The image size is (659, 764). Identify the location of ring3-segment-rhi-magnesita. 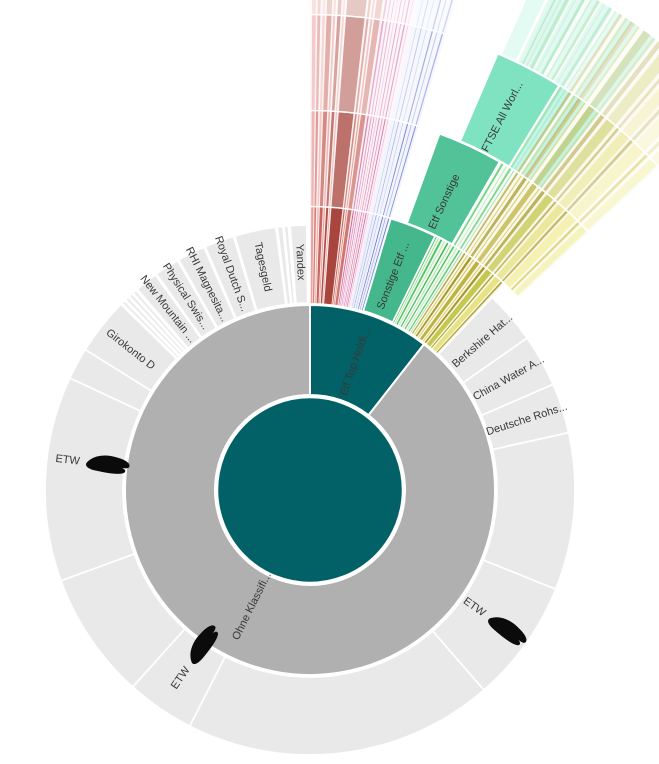
(207, 287).